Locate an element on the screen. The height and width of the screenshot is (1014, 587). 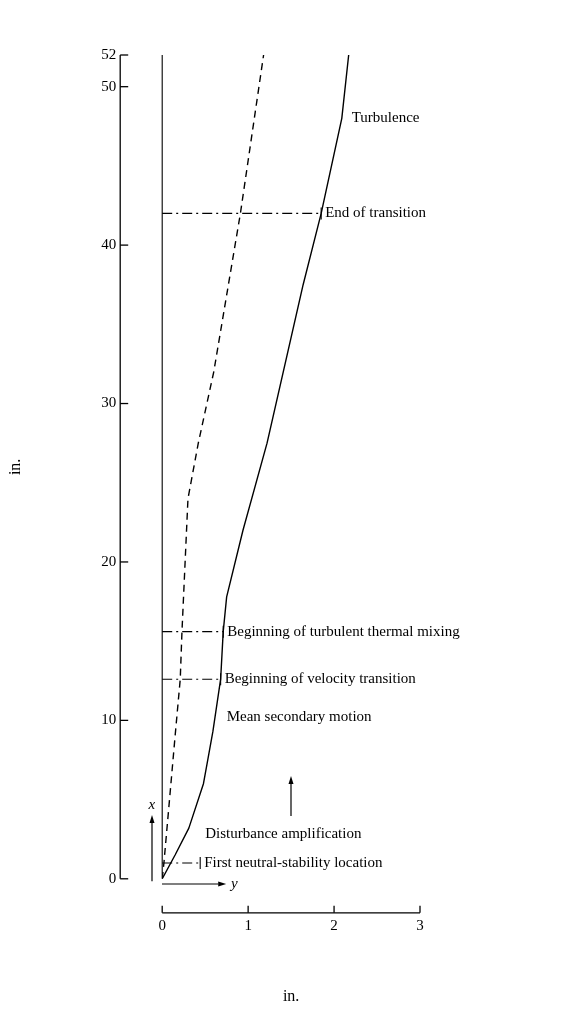
y-tick-label: 20 is located at coordinates (109, 560).